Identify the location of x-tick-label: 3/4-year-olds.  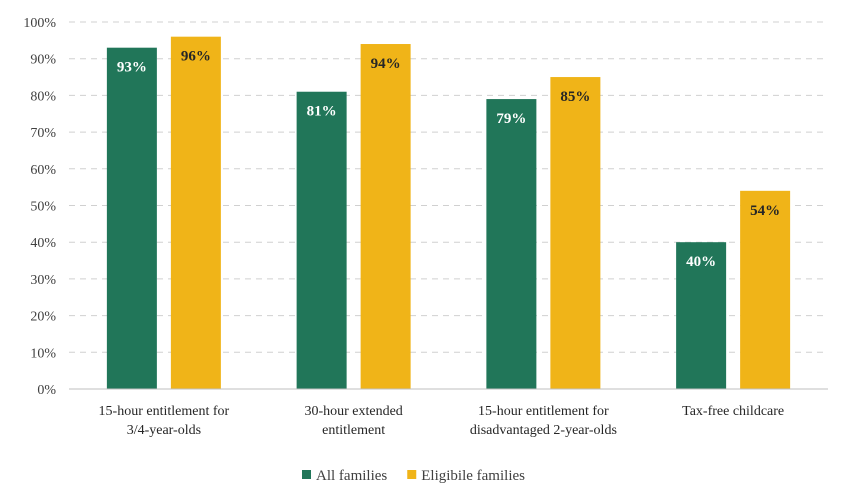
(164, 430).